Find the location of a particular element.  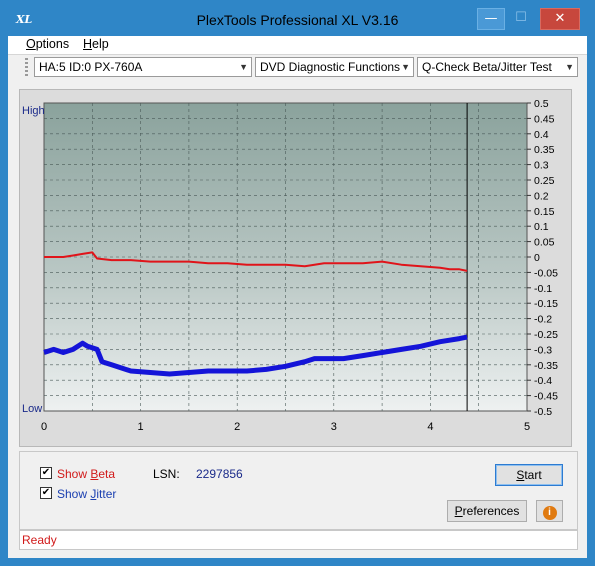

status-bar: Ready is located at coordinates (298, 540).